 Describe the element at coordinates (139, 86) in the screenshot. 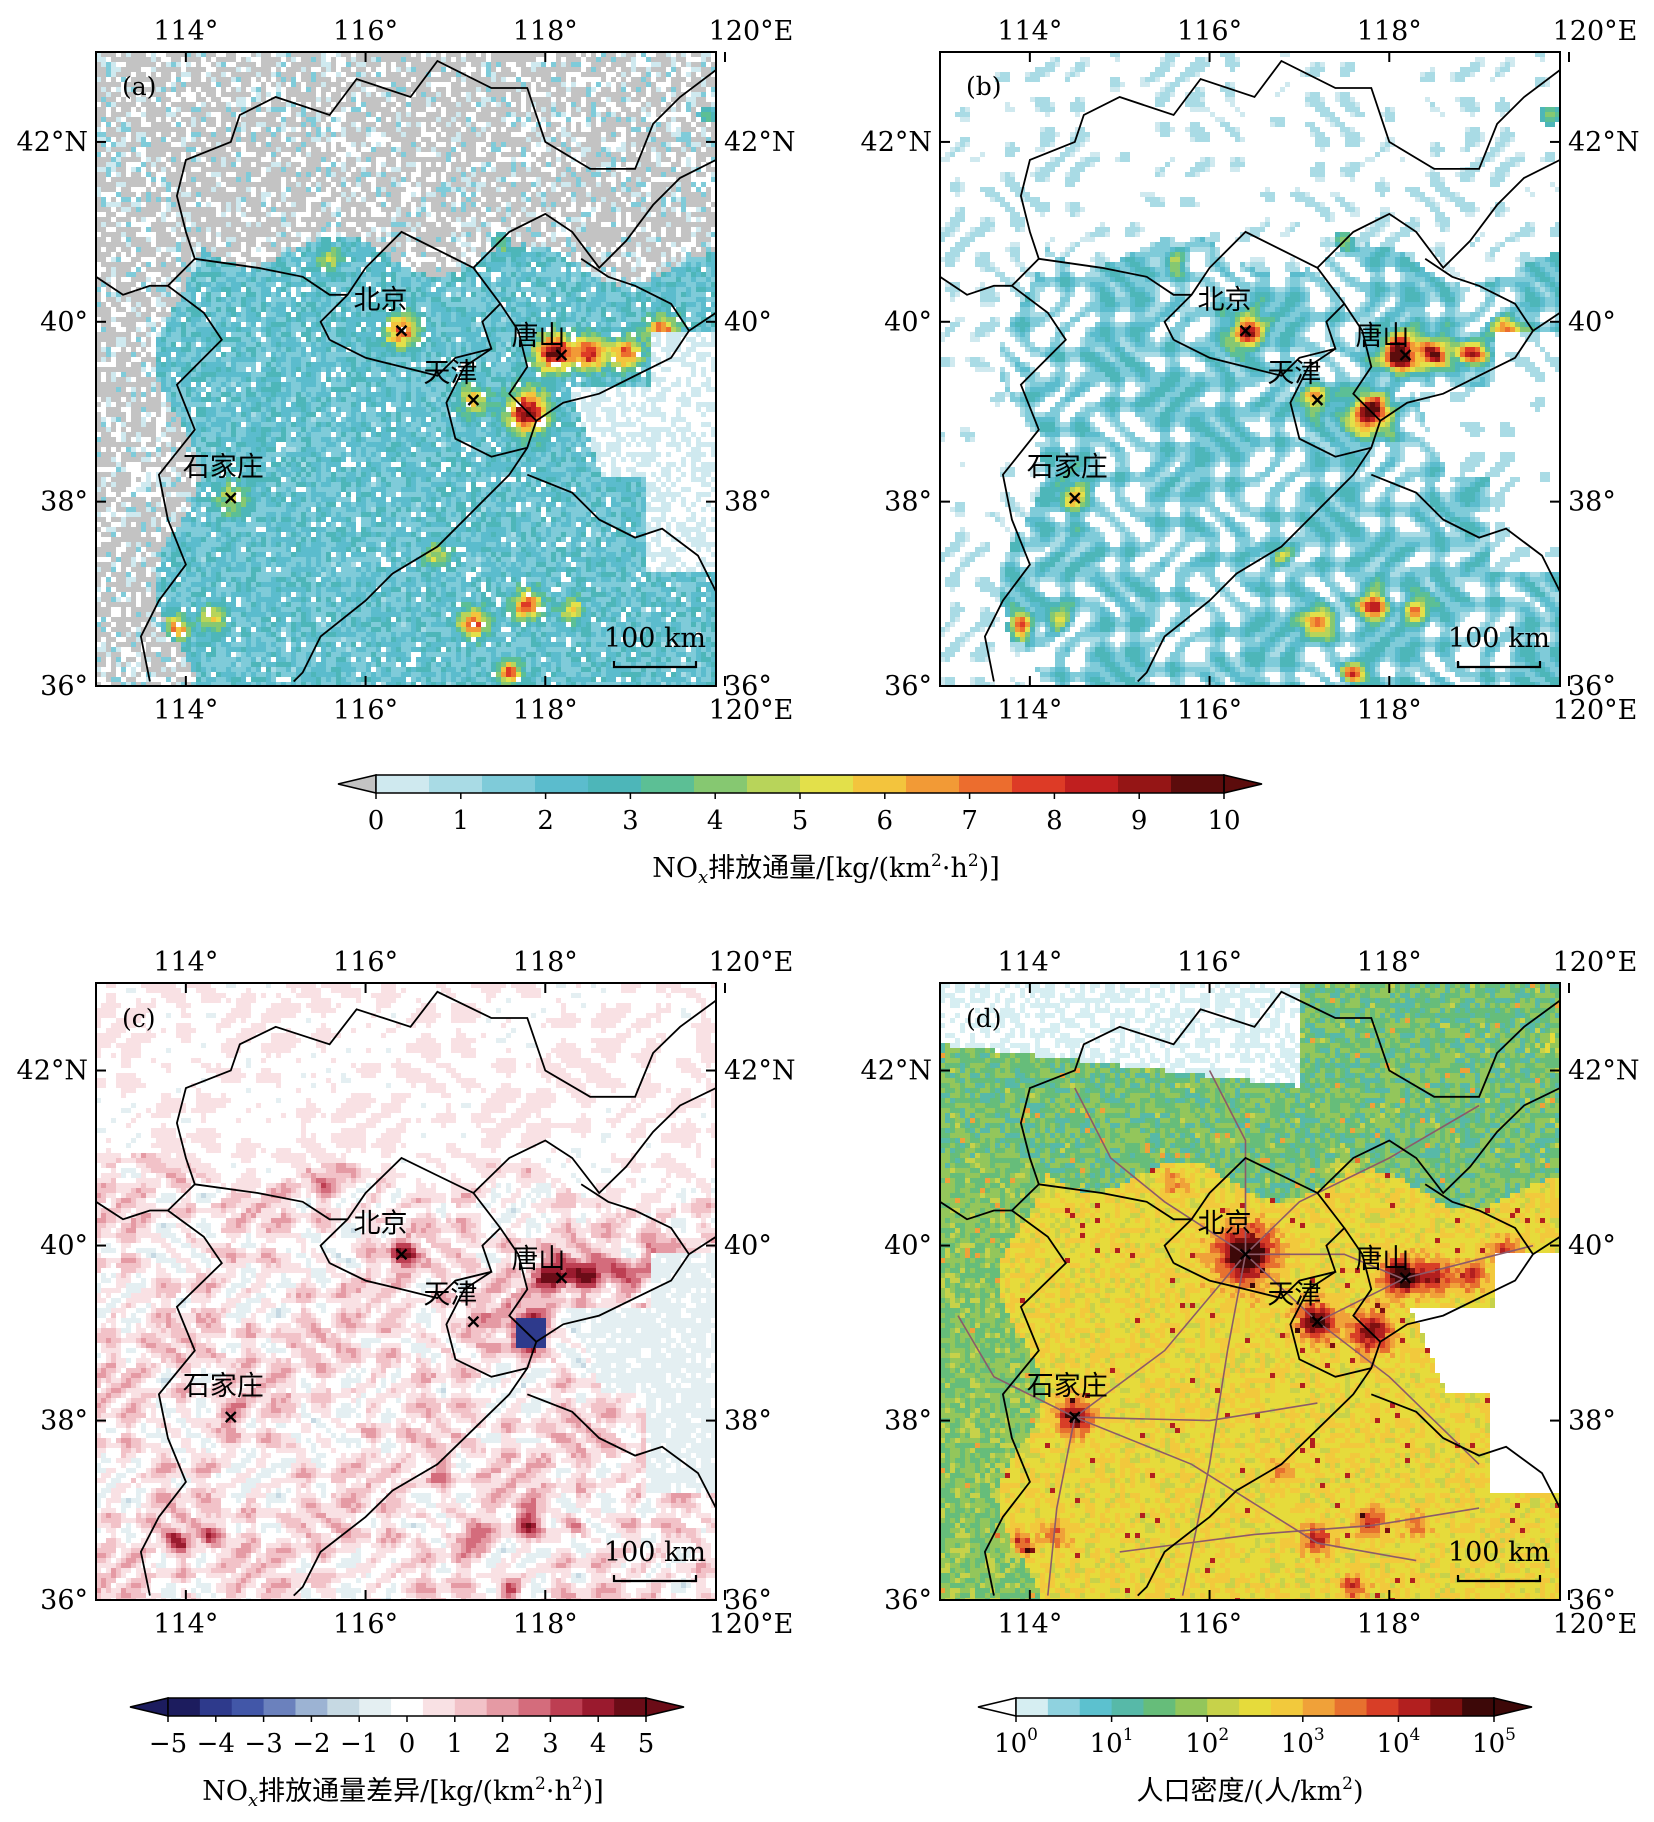

I see `panel-label-a: (a)` at that location.